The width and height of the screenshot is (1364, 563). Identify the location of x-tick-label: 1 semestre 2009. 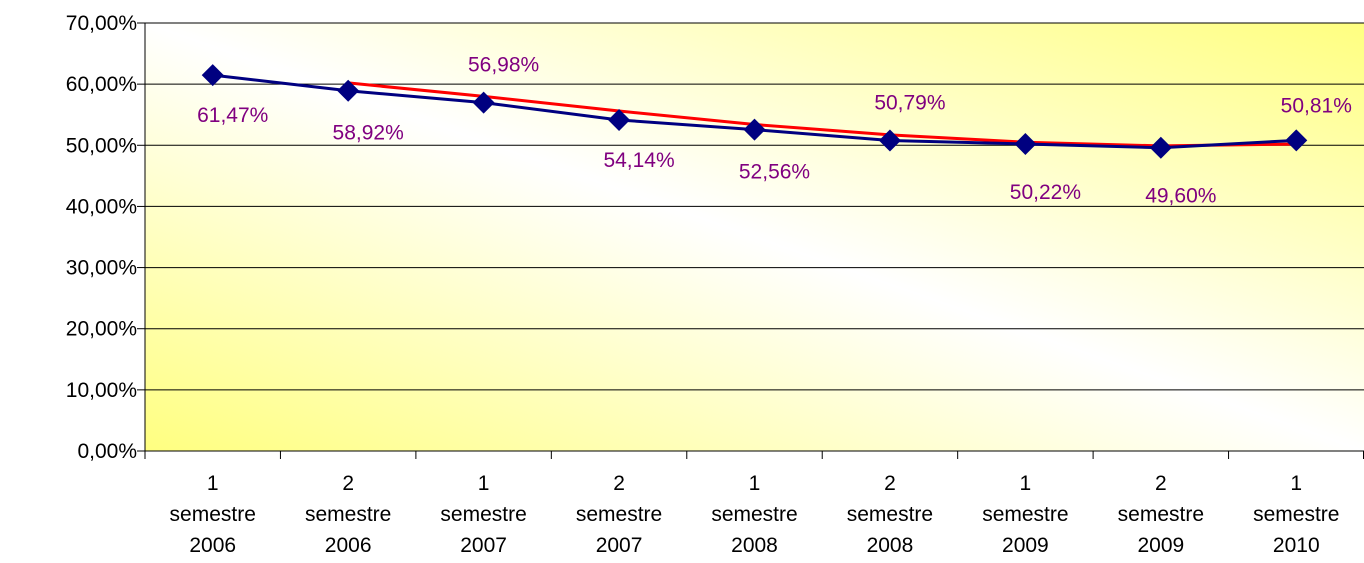
(1025, 514).